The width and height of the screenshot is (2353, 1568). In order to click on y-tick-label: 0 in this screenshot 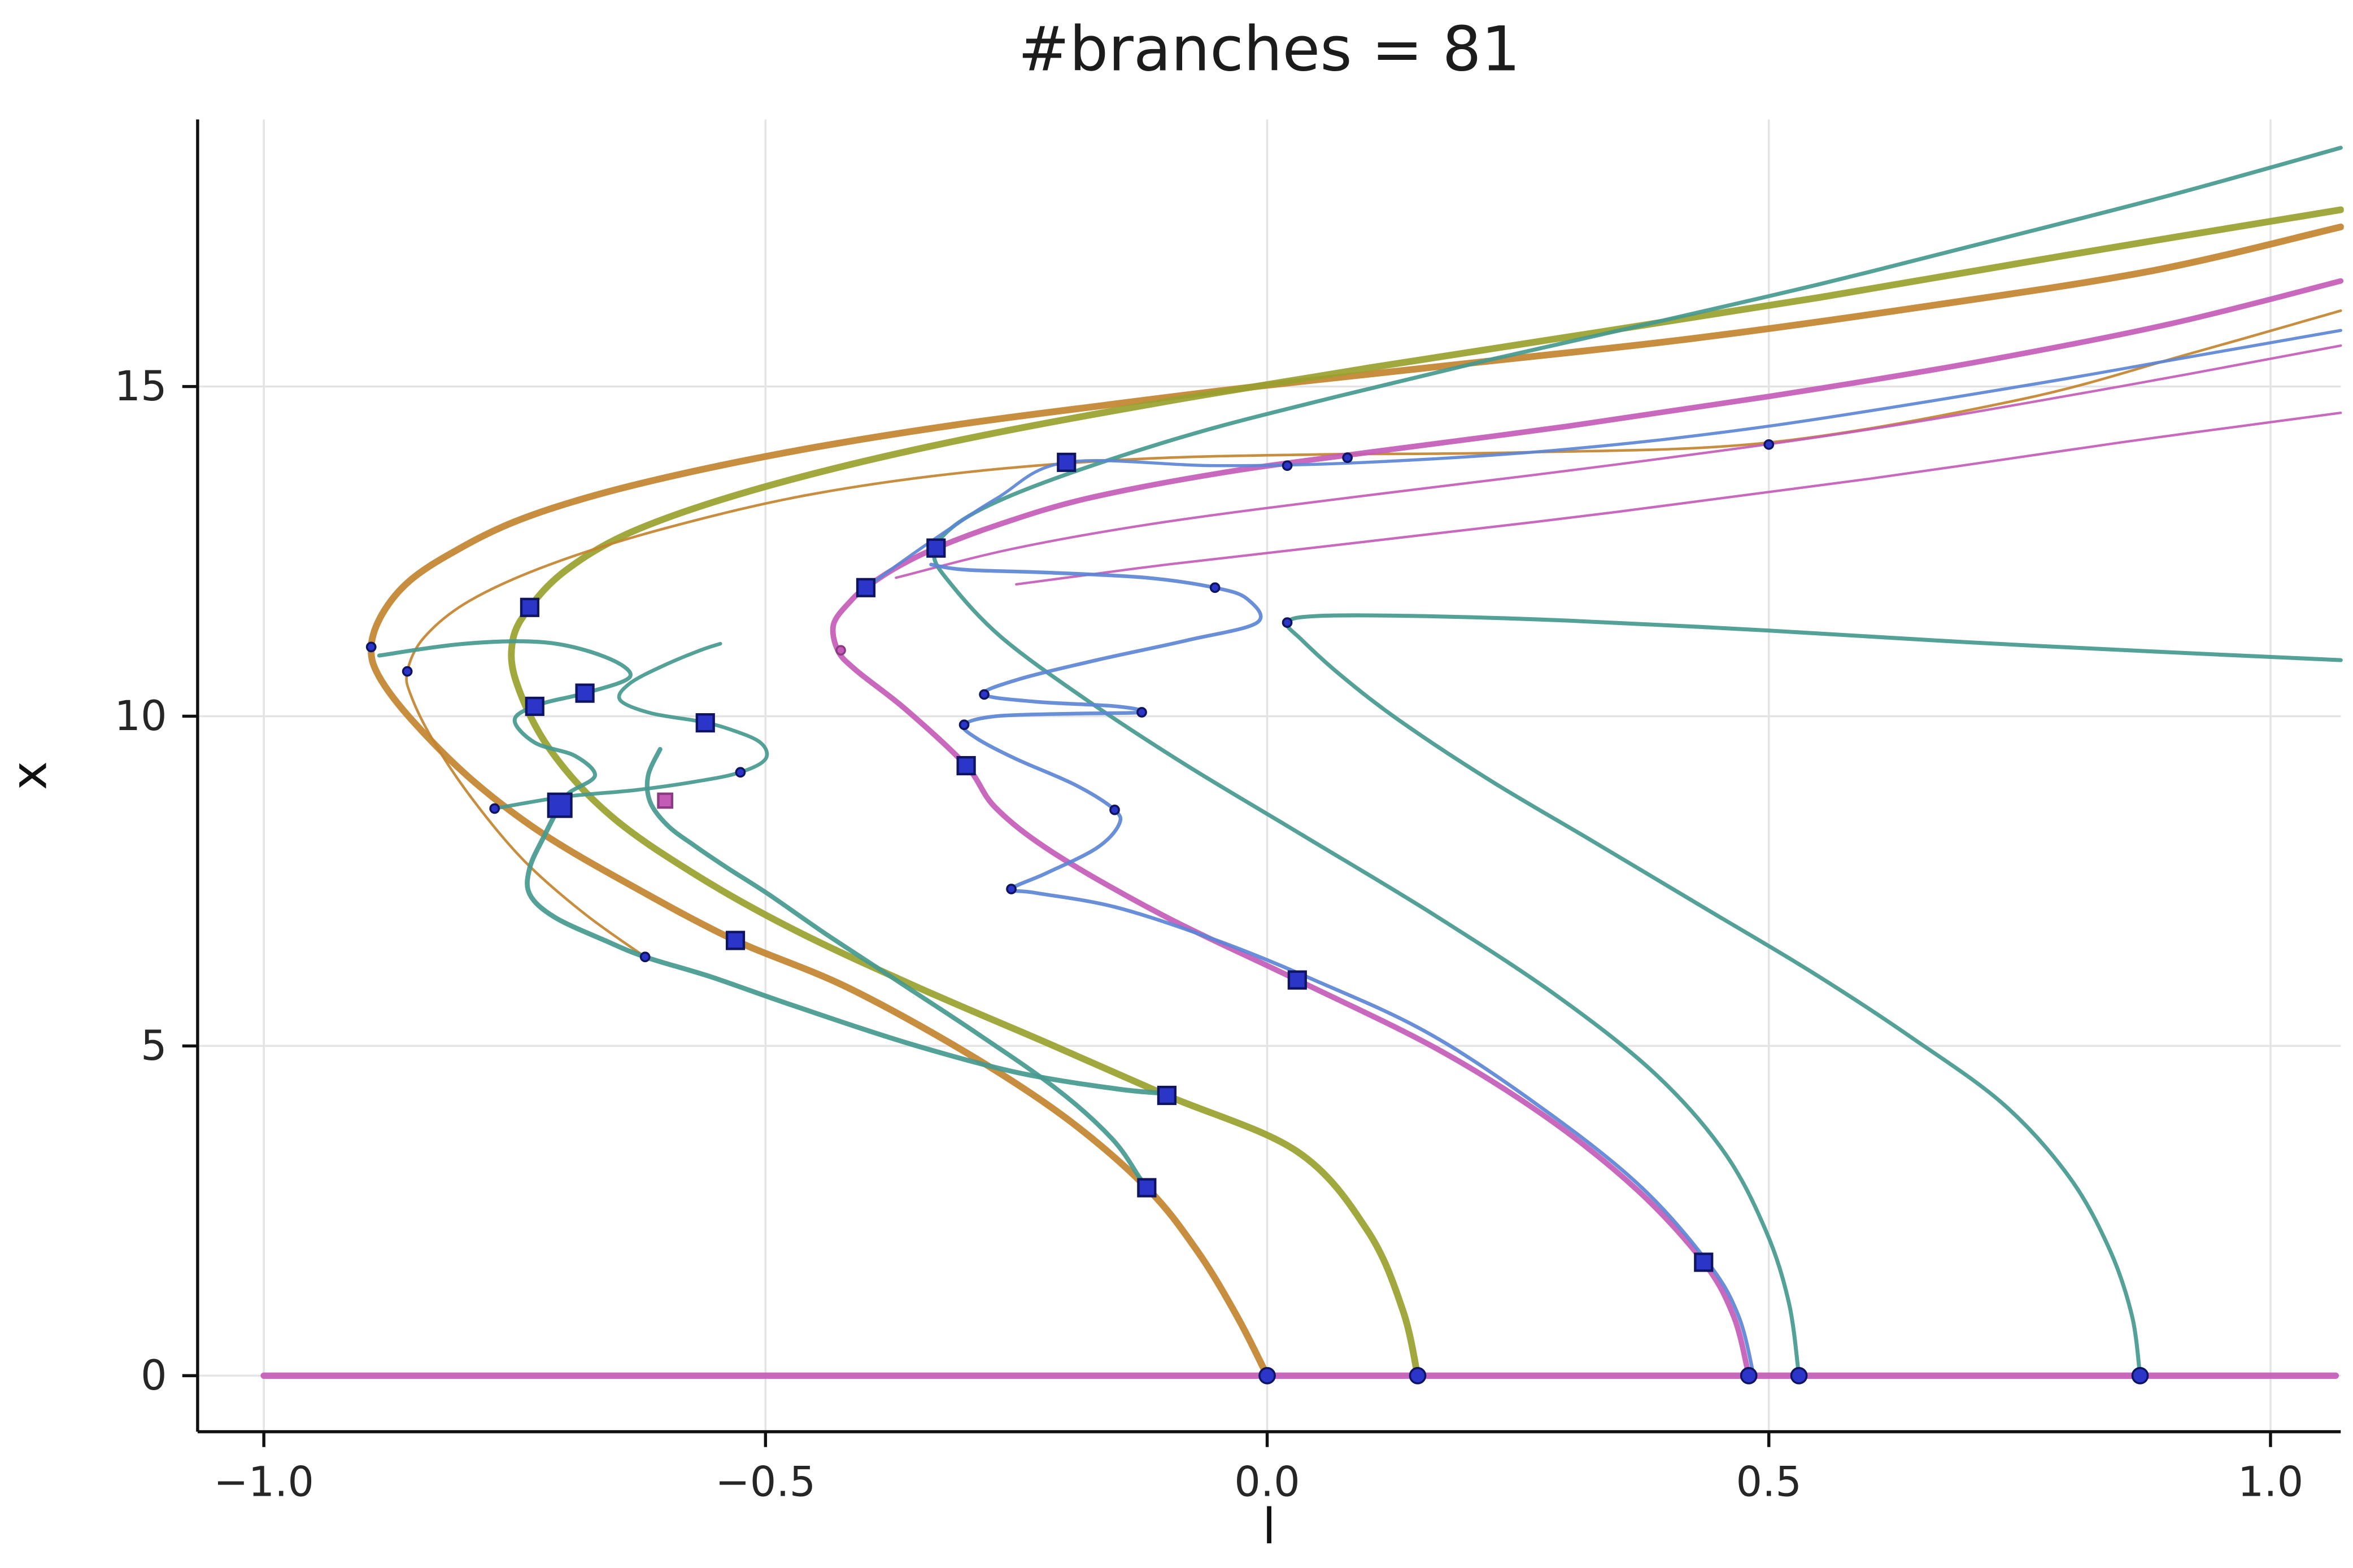, I will do `click(154, 1376)`.